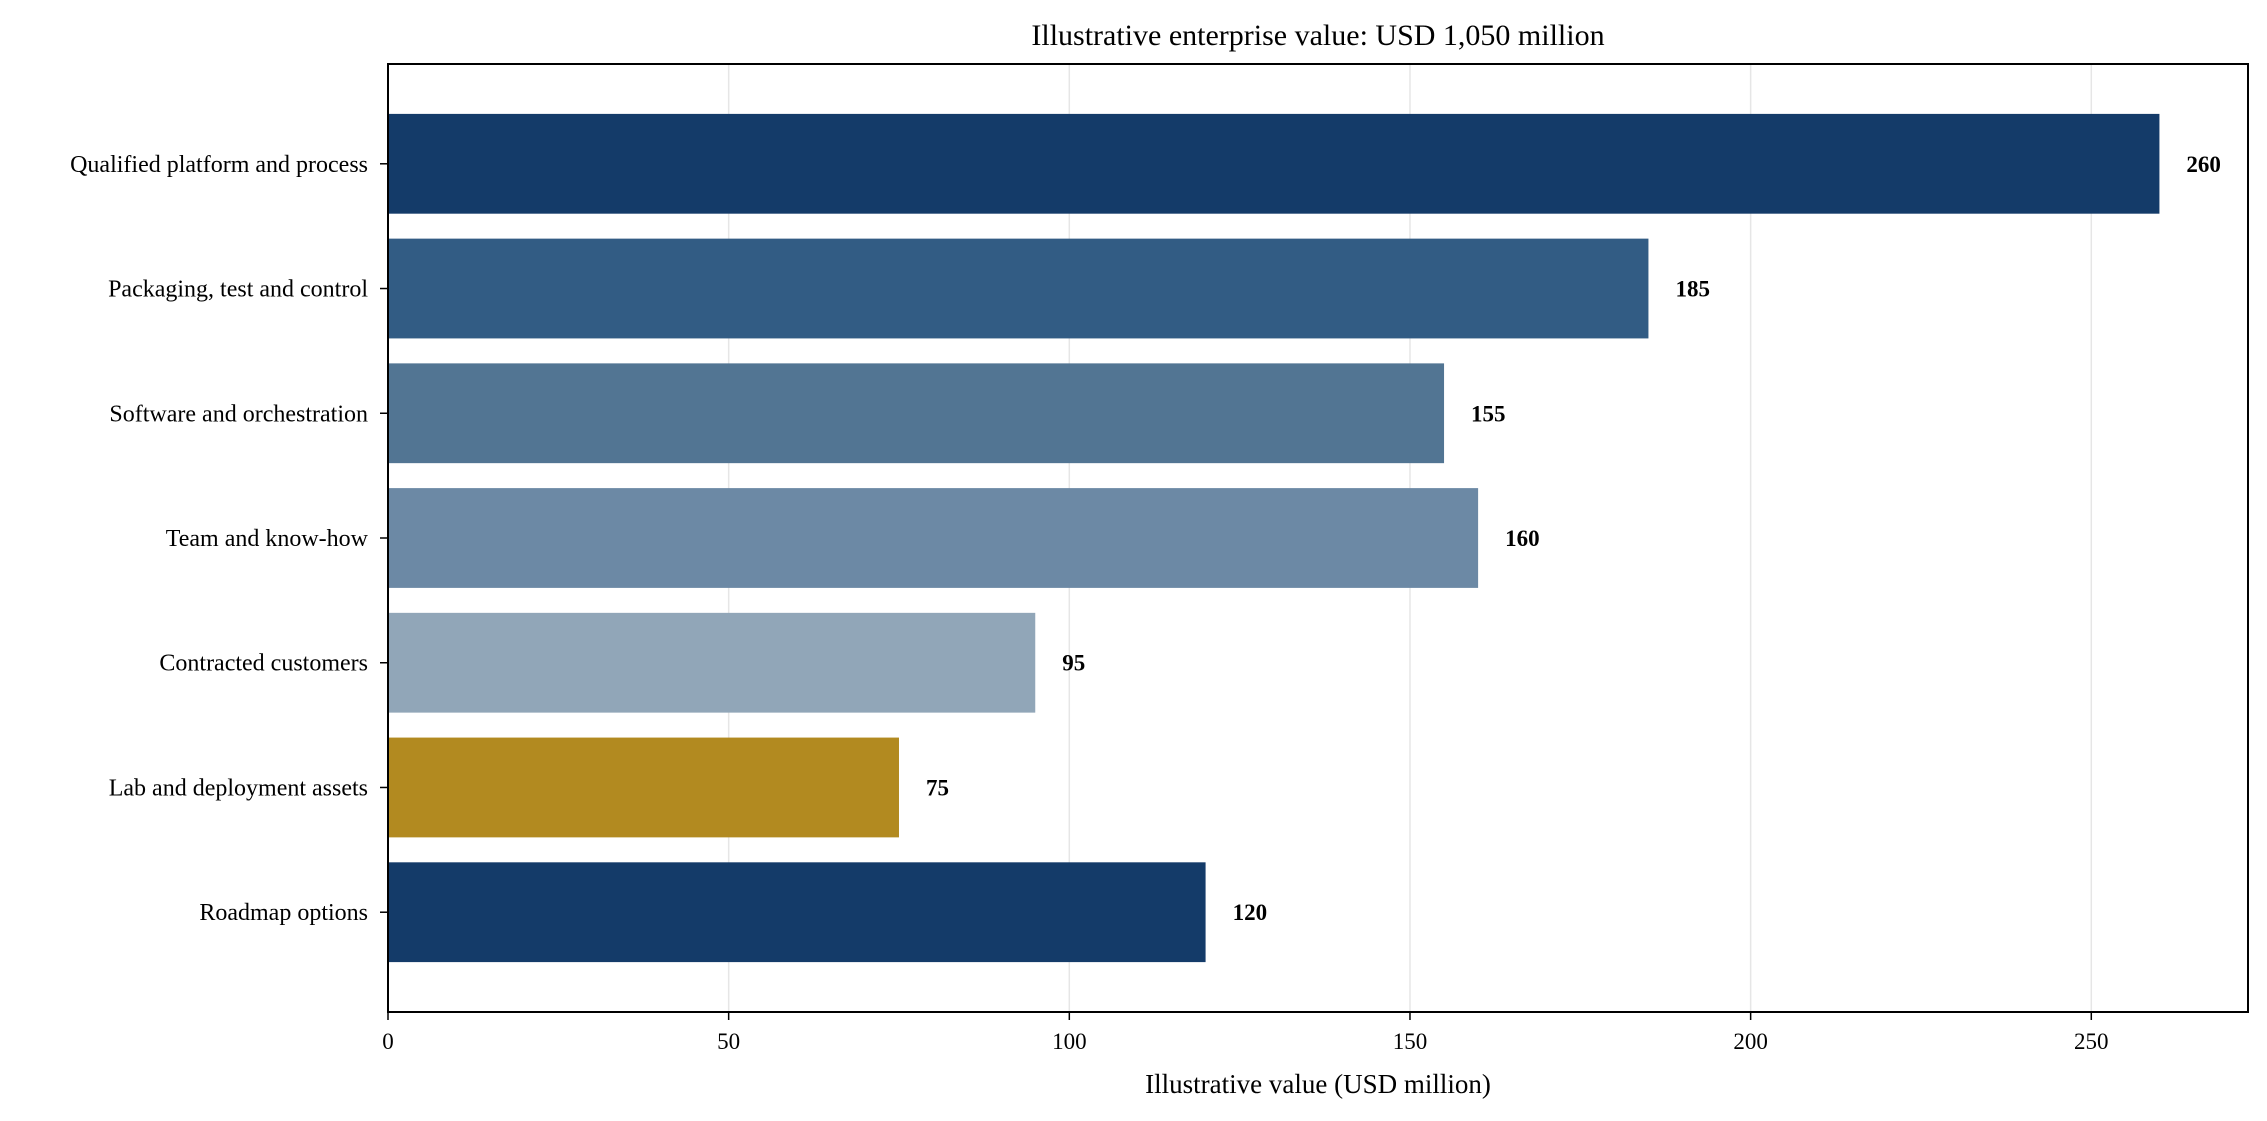 The width and height of the screenshot is (2267, 1121). What do you see at coordinates (1522, 538) in the screenshot?
I see `value-label: 160` at bounding box center [1522, 538].